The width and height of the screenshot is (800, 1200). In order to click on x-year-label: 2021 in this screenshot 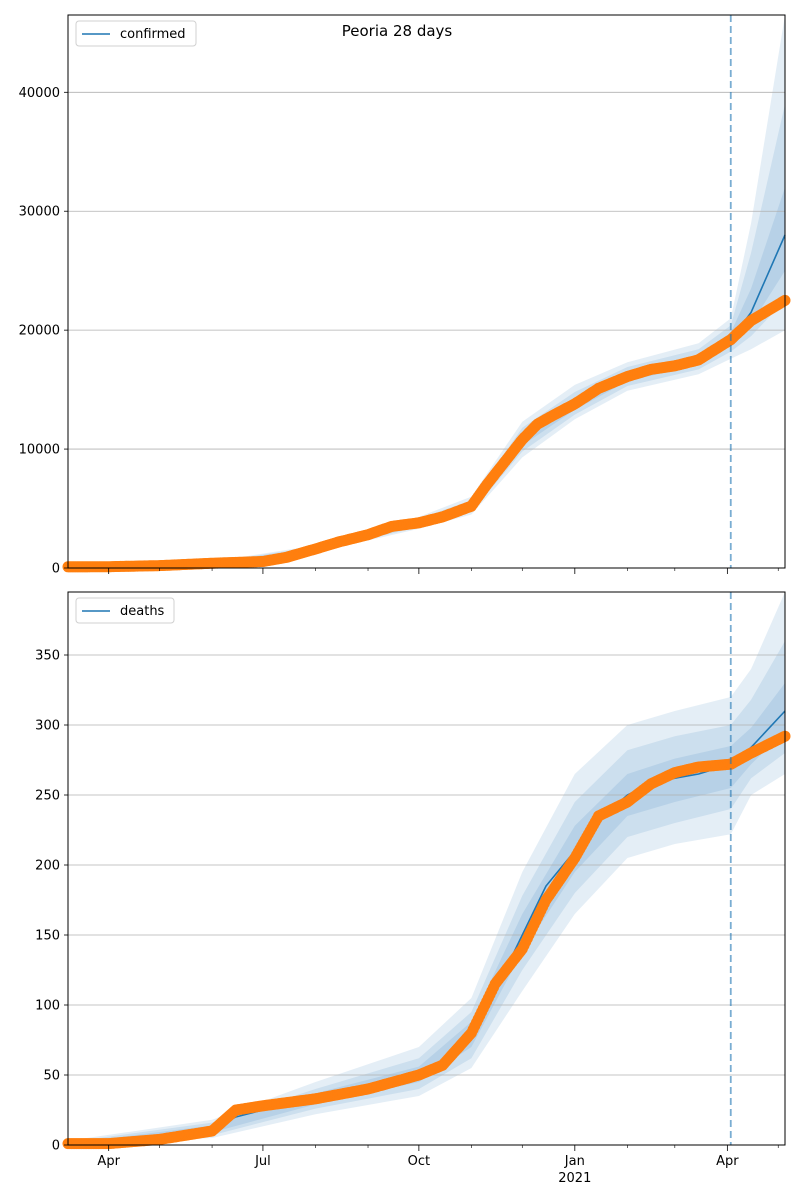, I will do `click(574, 1178)`.